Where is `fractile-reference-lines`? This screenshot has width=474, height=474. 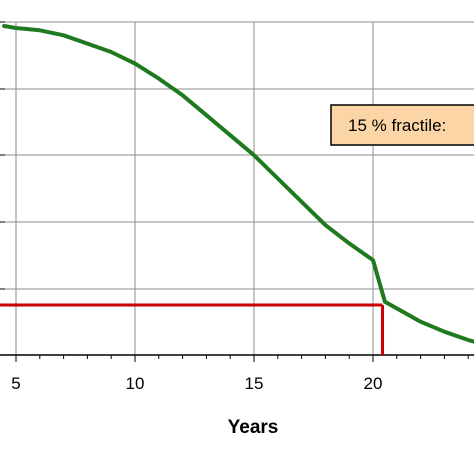 fractile-reference-lines is located at coordinates (192, 329).